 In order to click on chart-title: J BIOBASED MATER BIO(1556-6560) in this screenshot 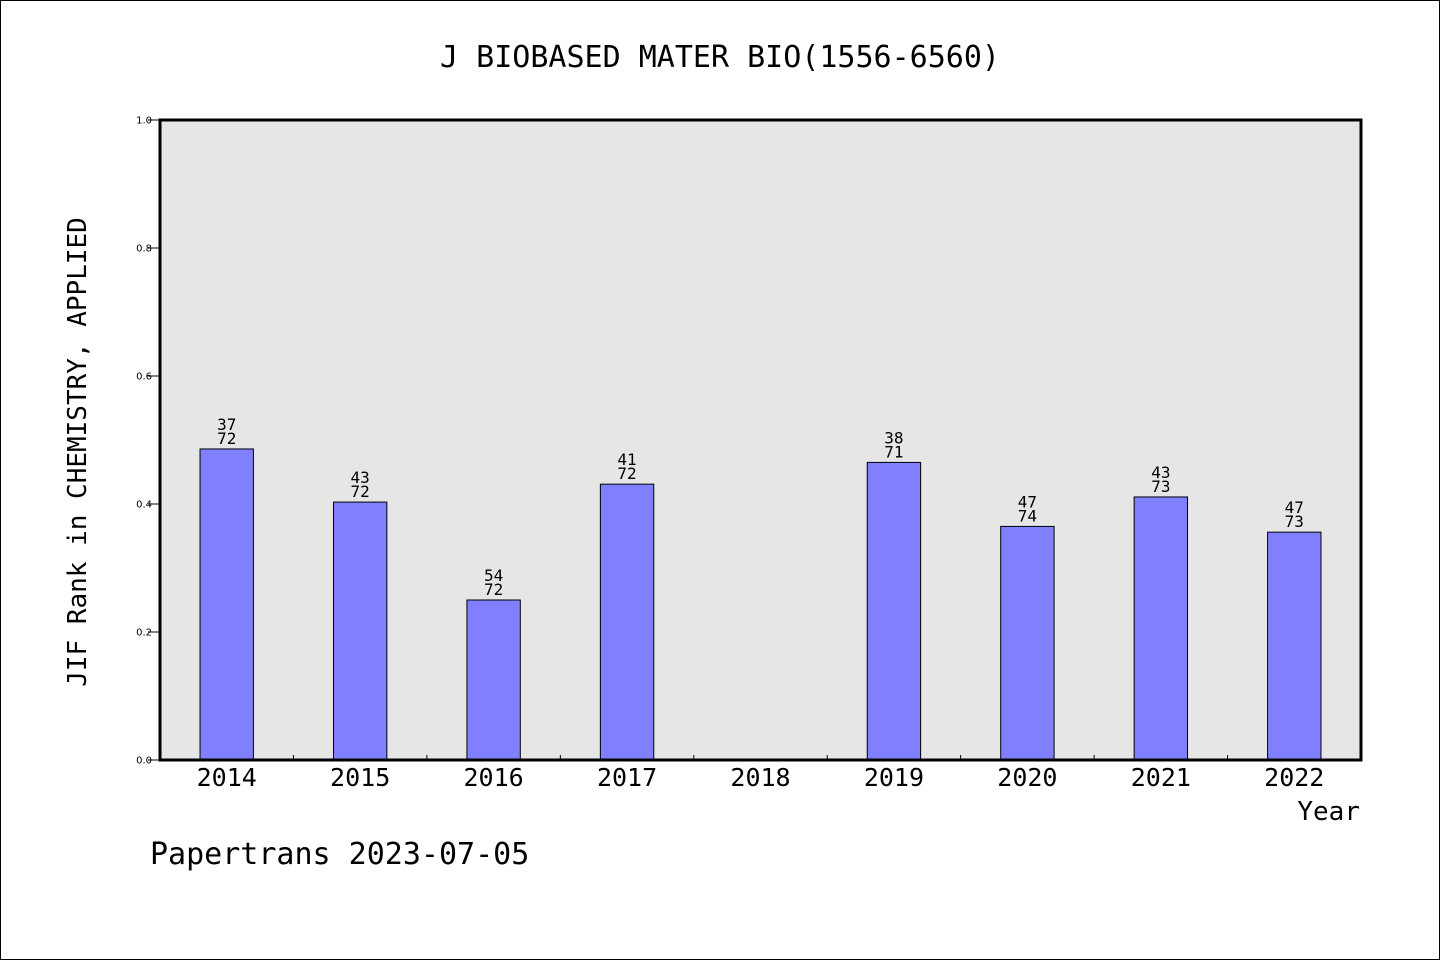, I will do `click(720, 57)`.